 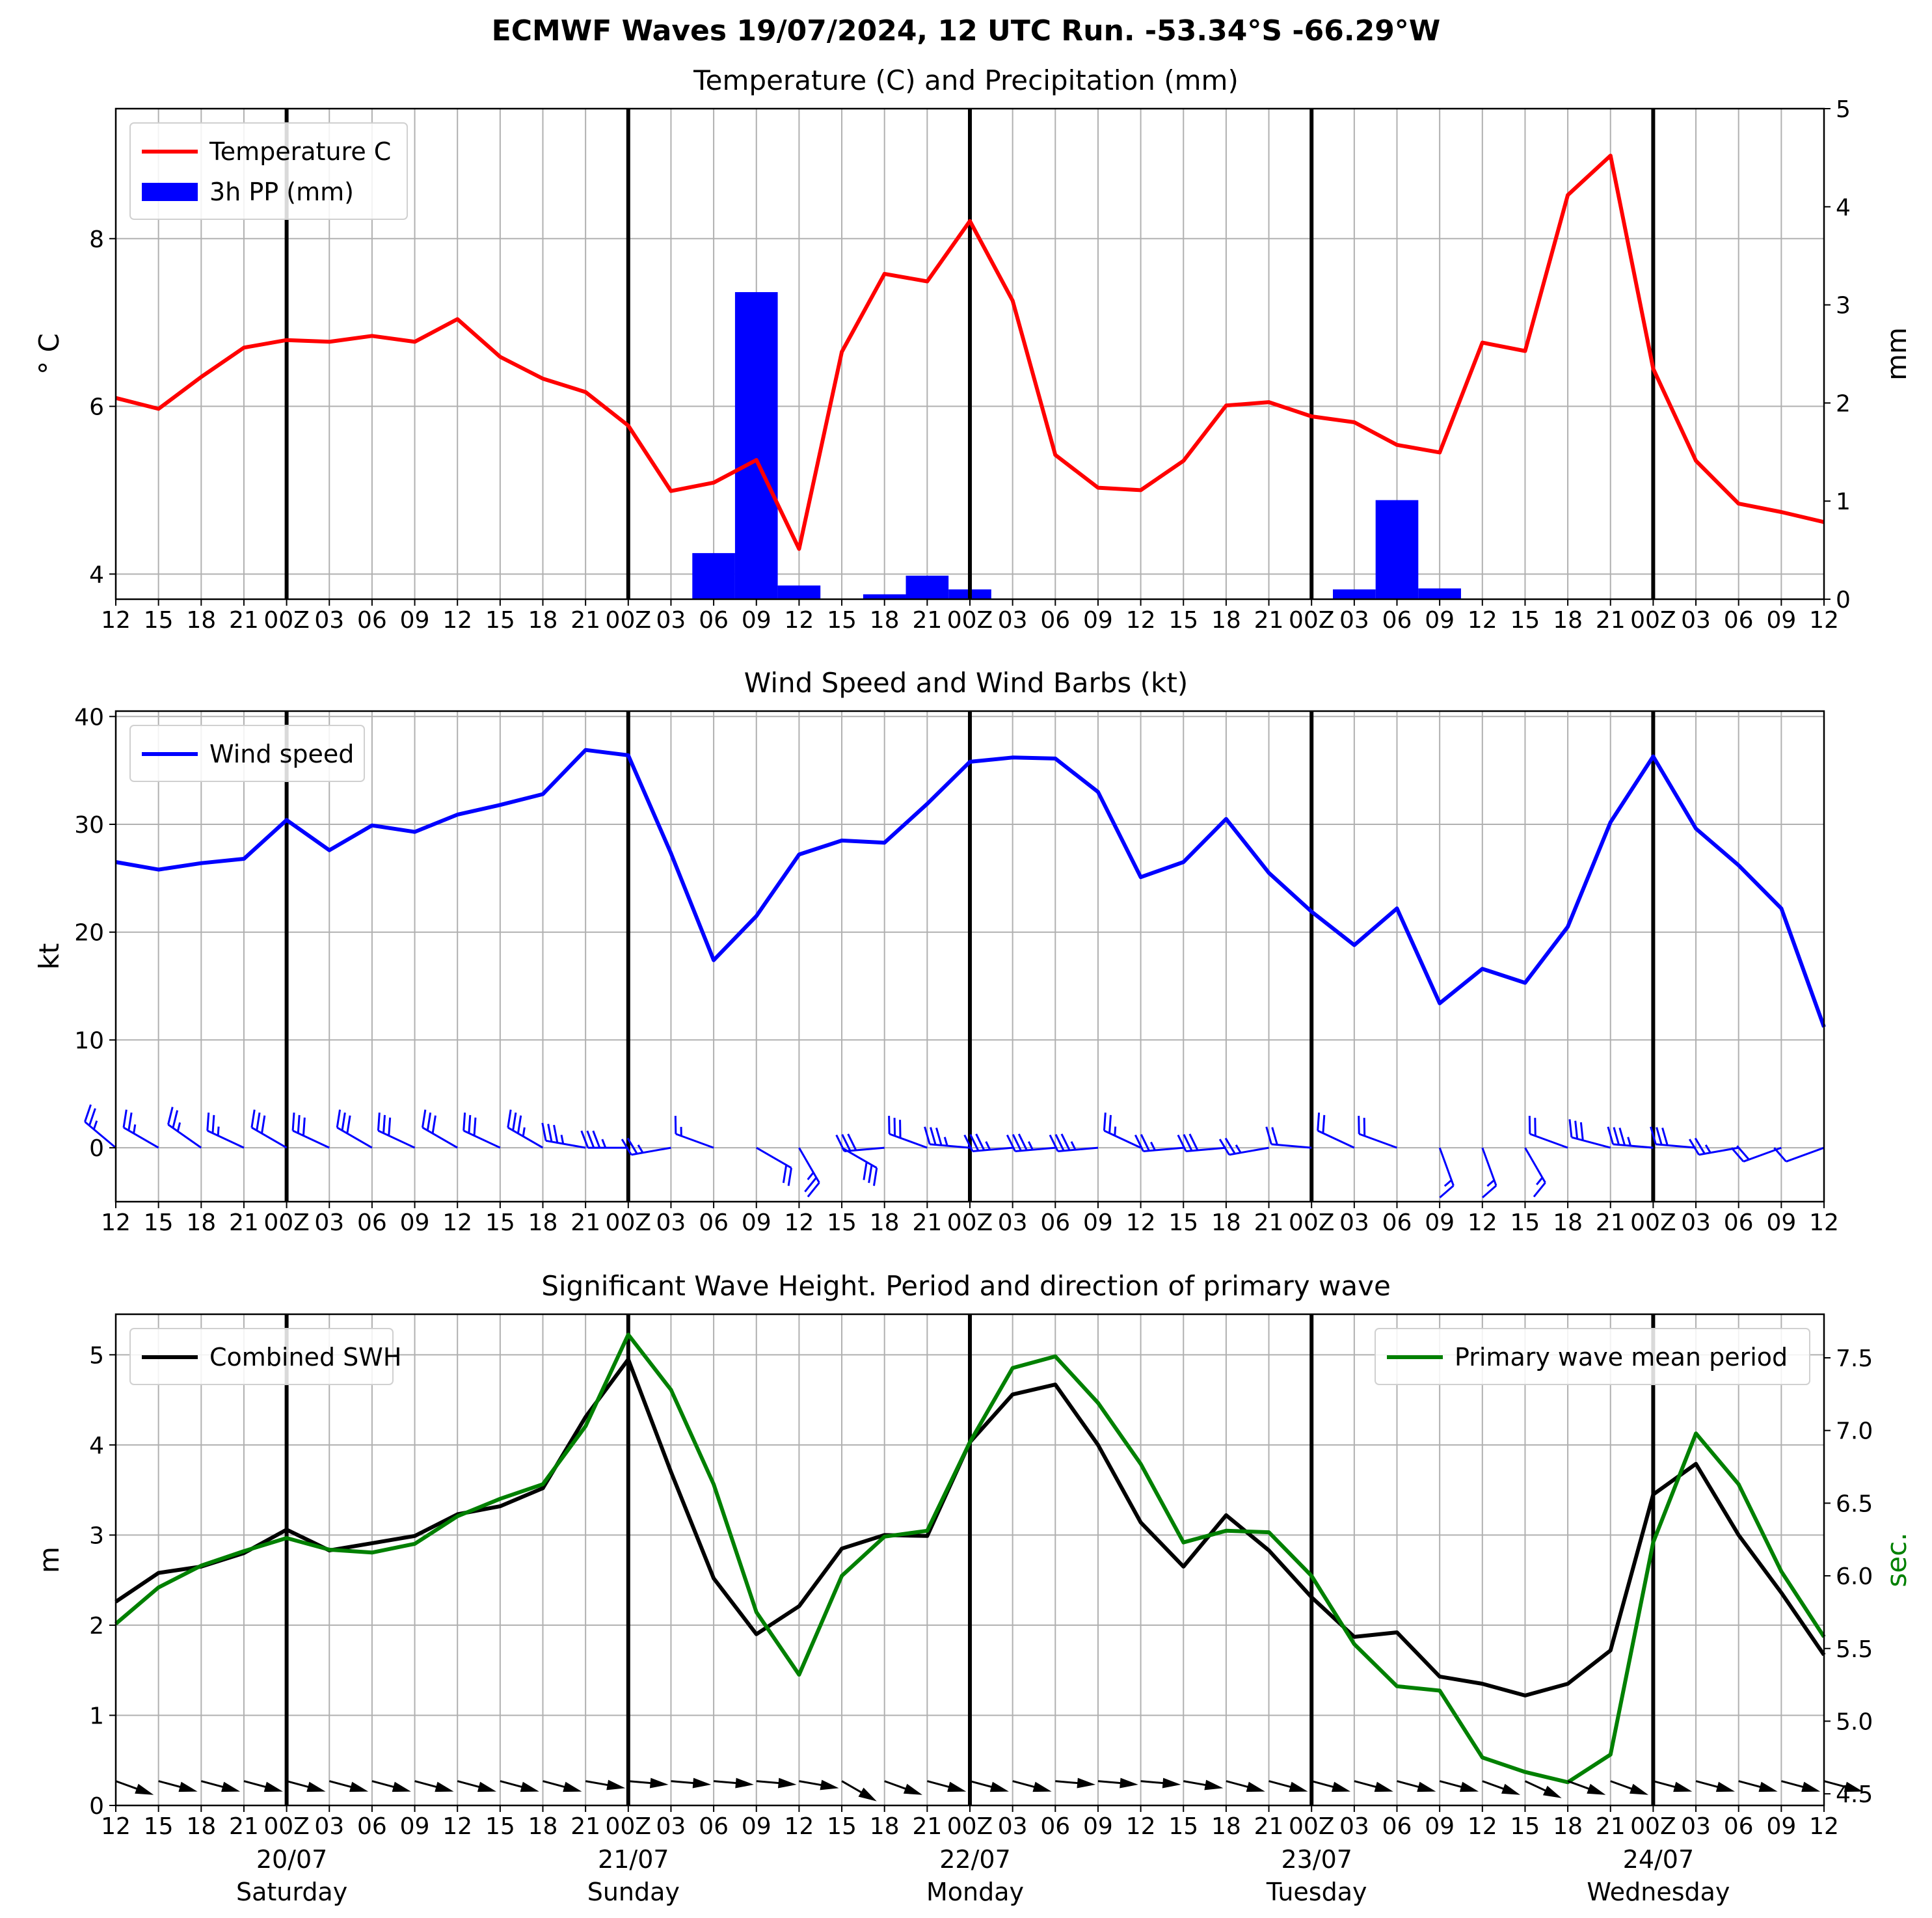 What do you see at coordinates (975, 1892) in the screenshot?
I see `day-weekday-label: Monday` at bounding box center [975, 1892].